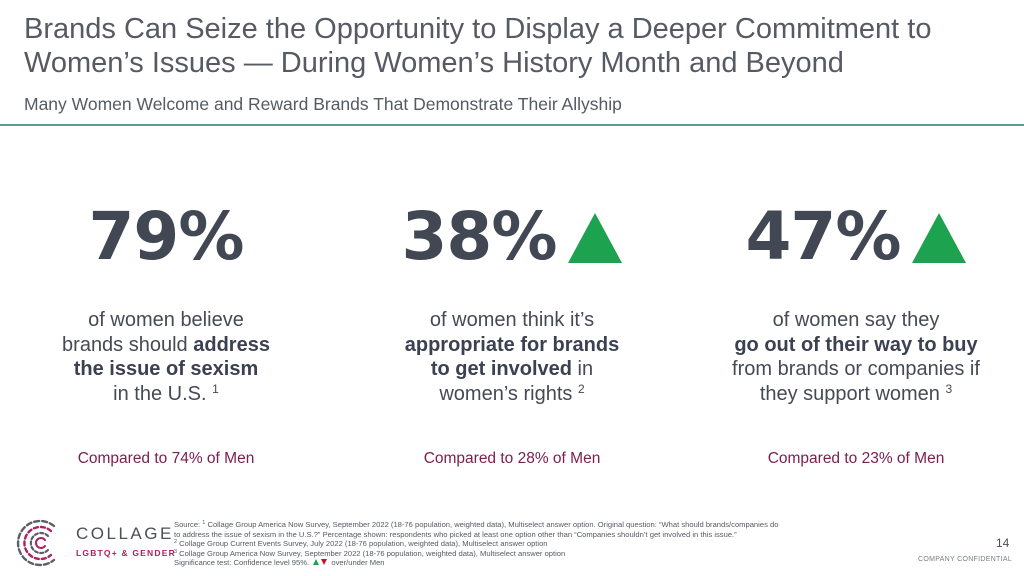 The image size is (1024, 576). I want to click on footnote-ref: 1, so click(215, 388).